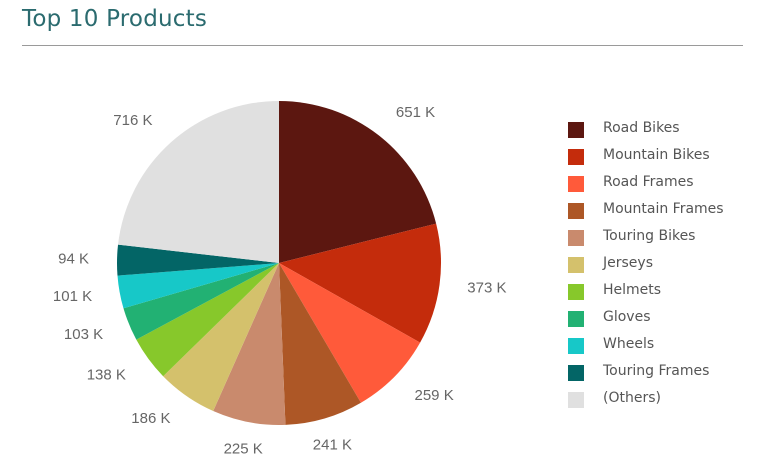 This screenshot has width=770, height=470. Describe the element at coordinates (106, 374) in the screenshot. I see `slice-value-label: 138 K` at that location.